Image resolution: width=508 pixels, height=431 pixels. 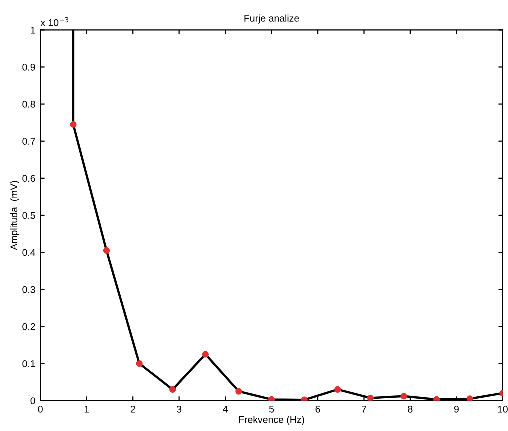 What do you see at coordinates (33, 30) in the screenshot?
I see `y-tick-label: 1` at bounding box center [33, 30].